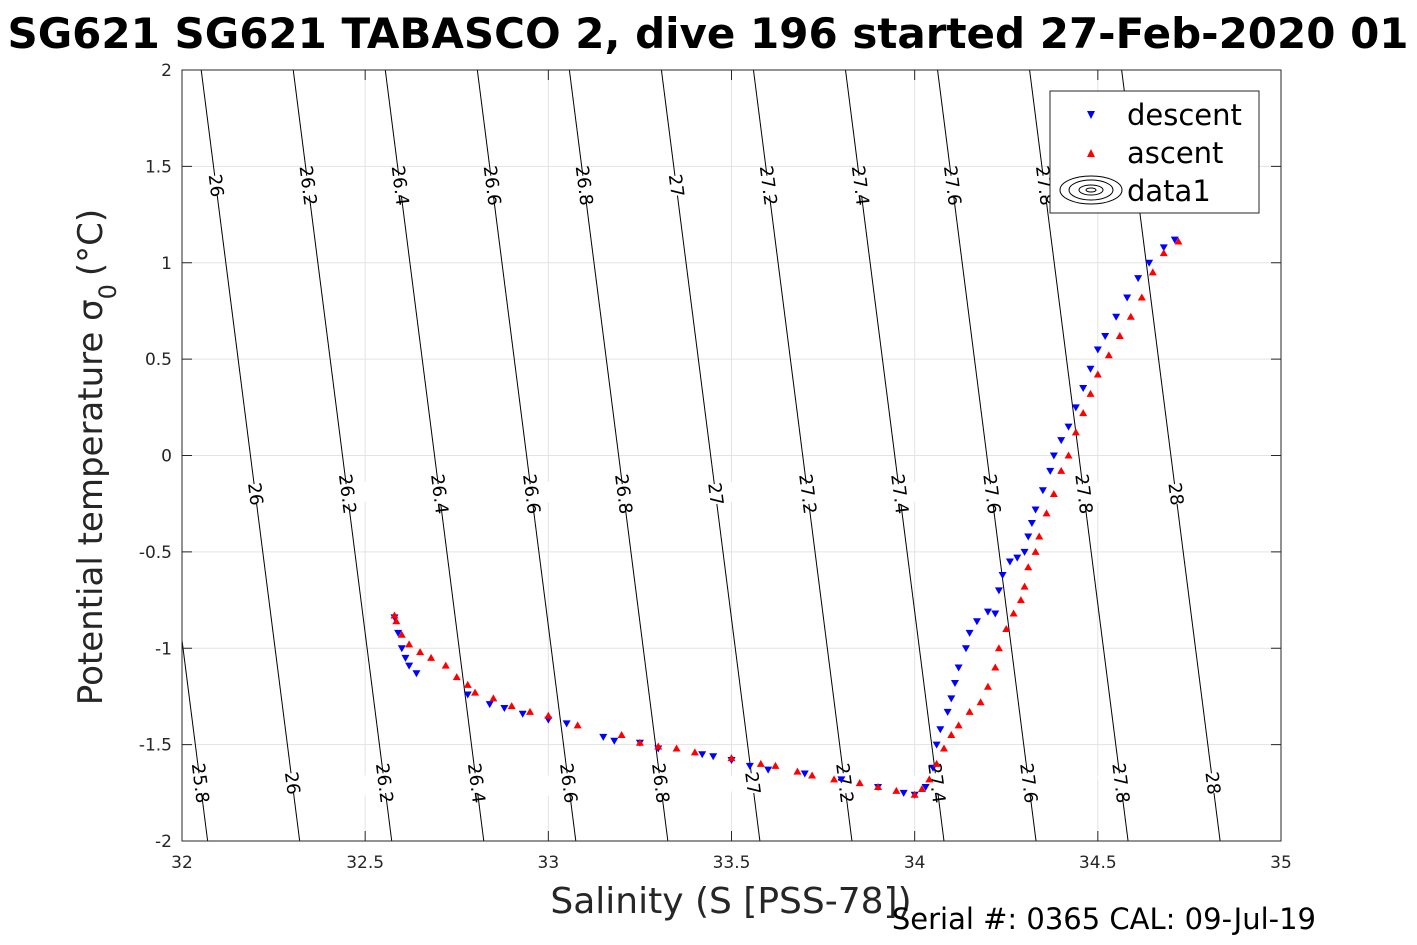 The image size is (1417, 945). I want to click on y-axis-label-unit: (°C), so click(91, 242).